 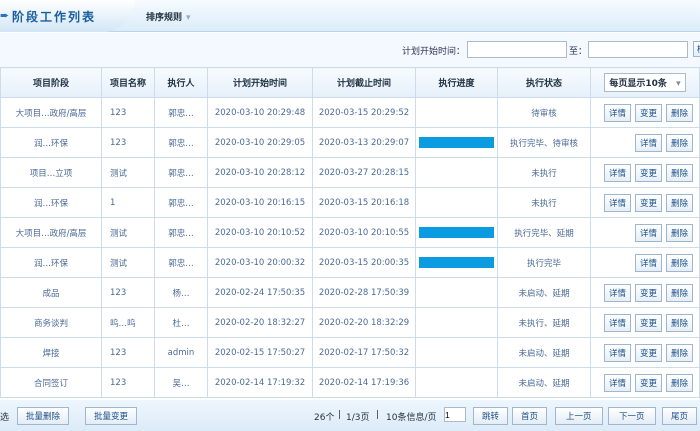 I want to click on status-cell: 待审核, so click(x=544, y=112).